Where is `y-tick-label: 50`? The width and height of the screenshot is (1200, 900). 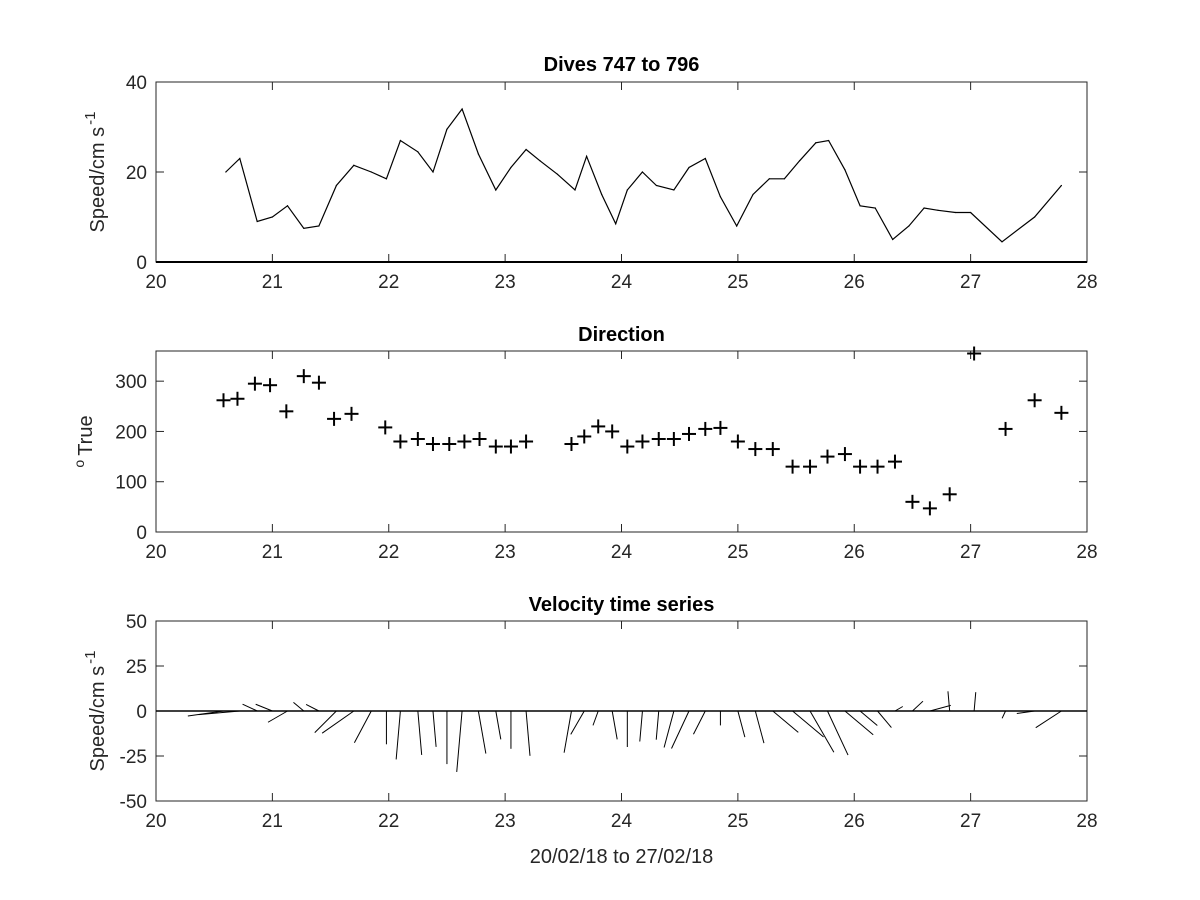 y-tick-label: 50 is located at coordinates (136, 622).